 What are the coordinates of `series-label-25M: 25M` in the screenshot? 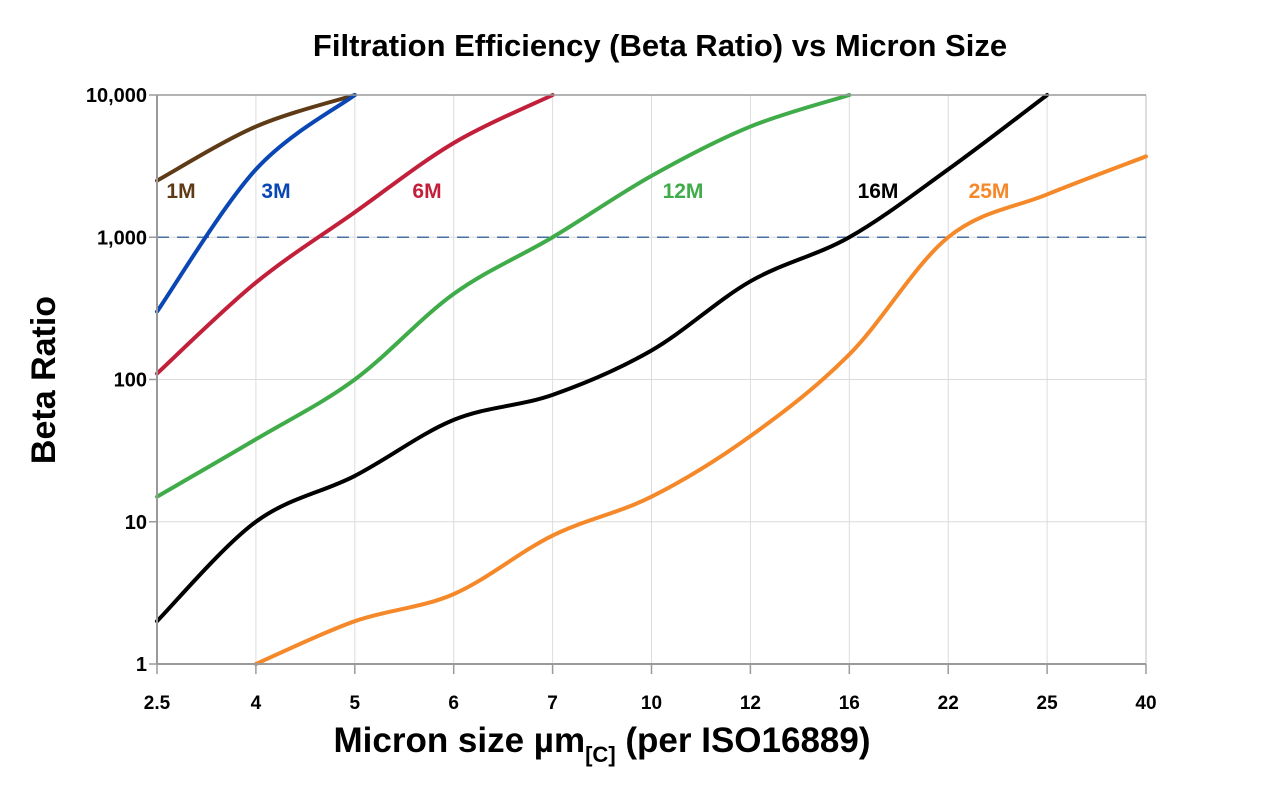 It's located at (989, 191).